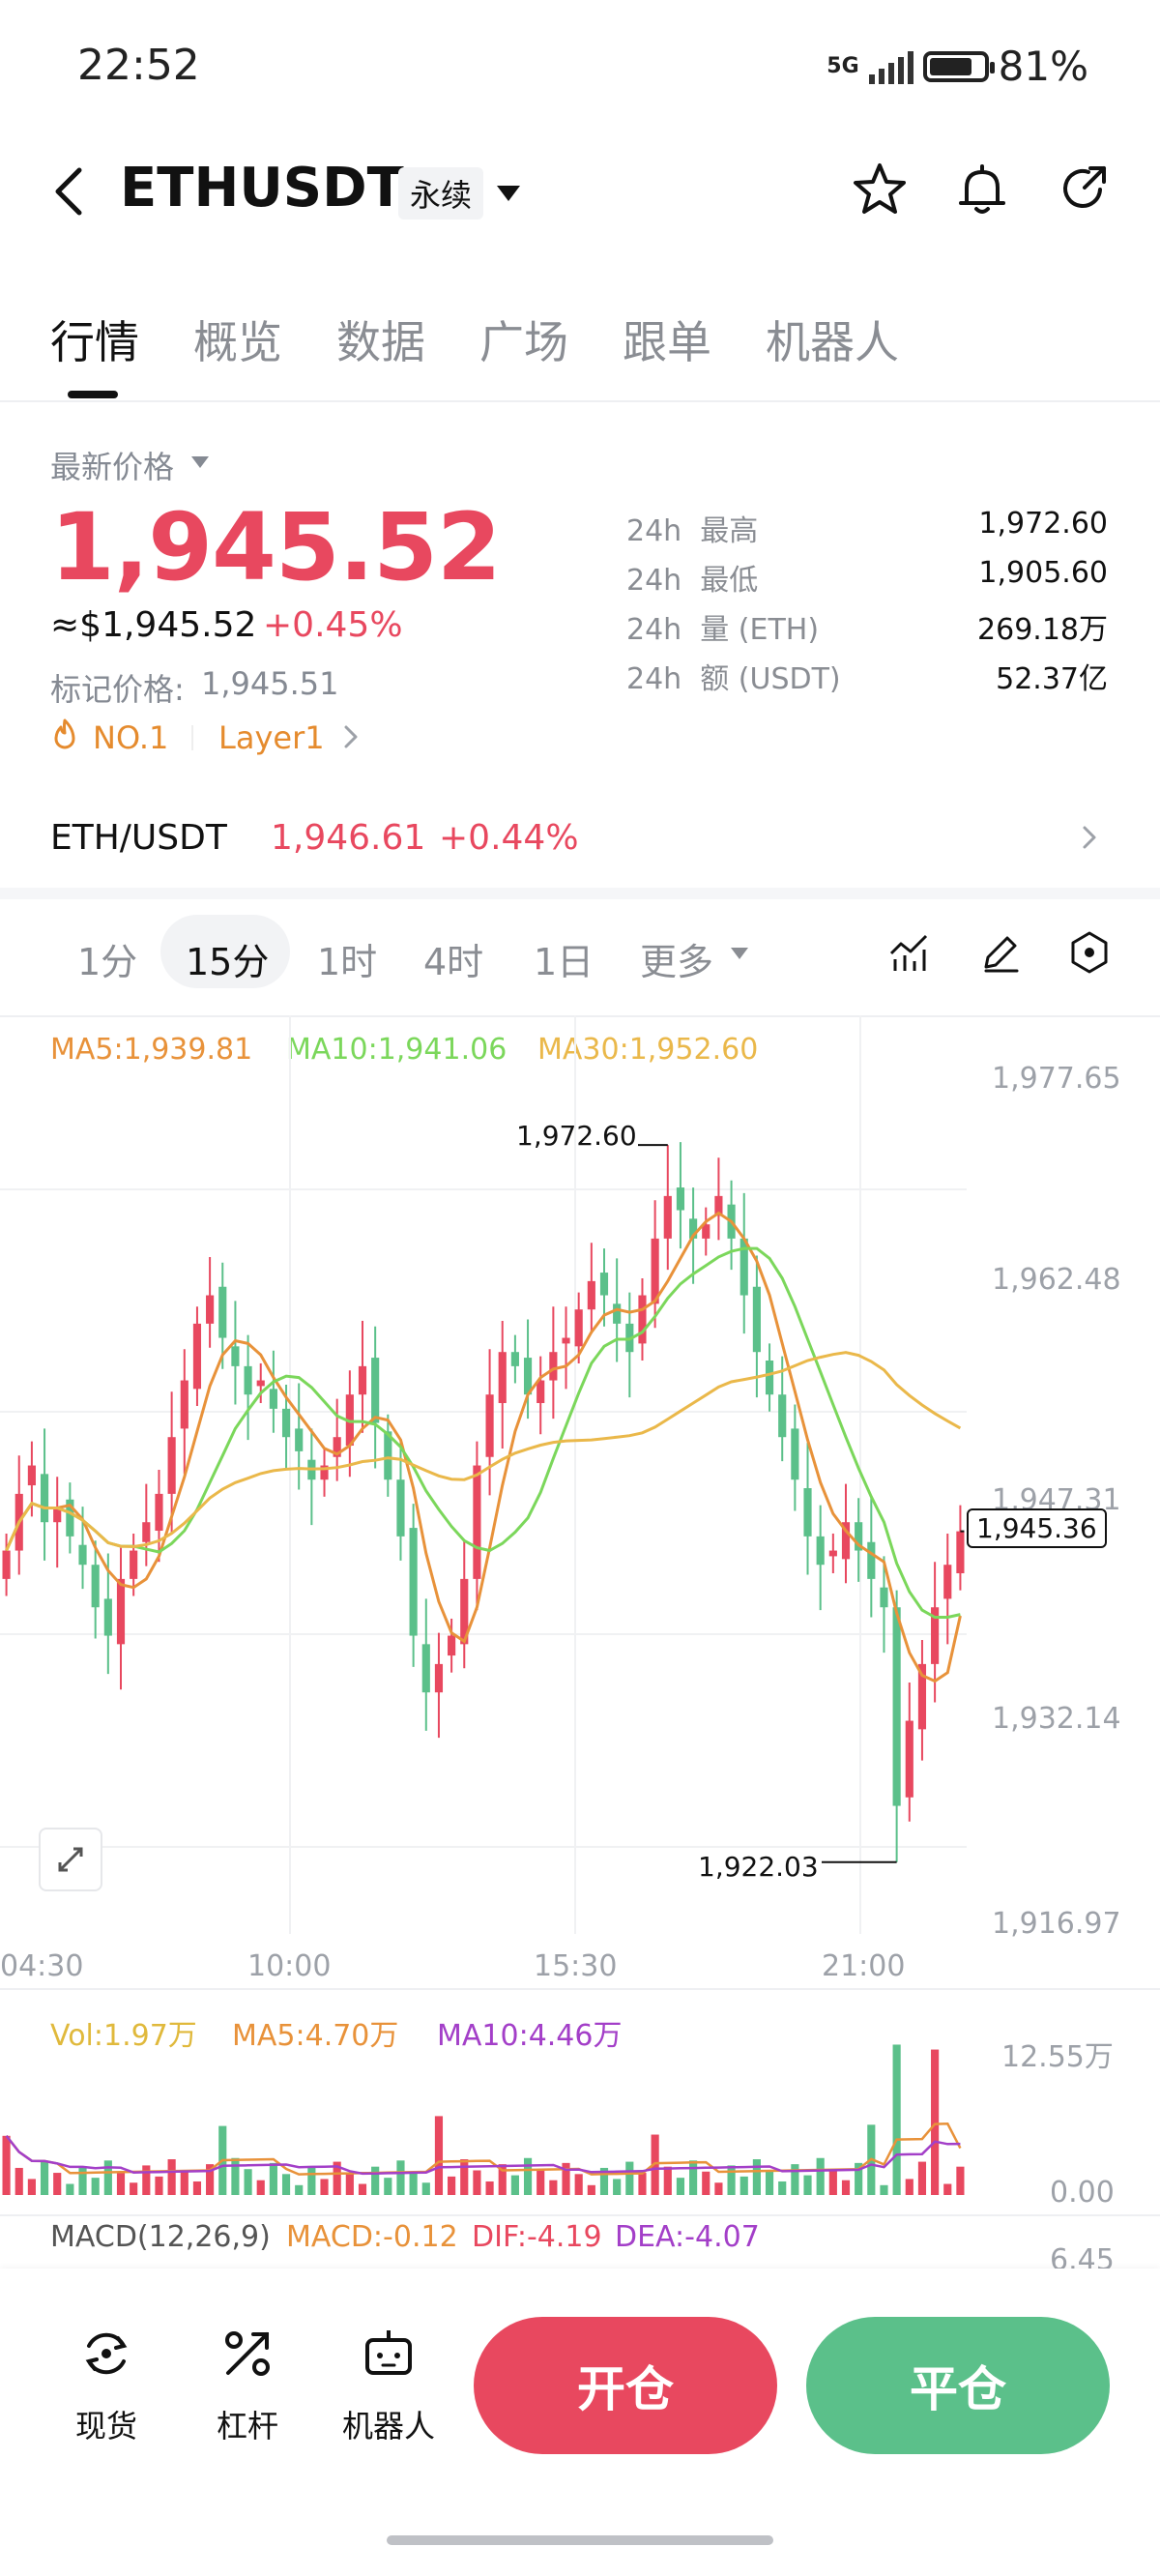 This screenshot has height=2576, width=1160. I want to click on last-price-label: 最新价格, so click(112, 467).